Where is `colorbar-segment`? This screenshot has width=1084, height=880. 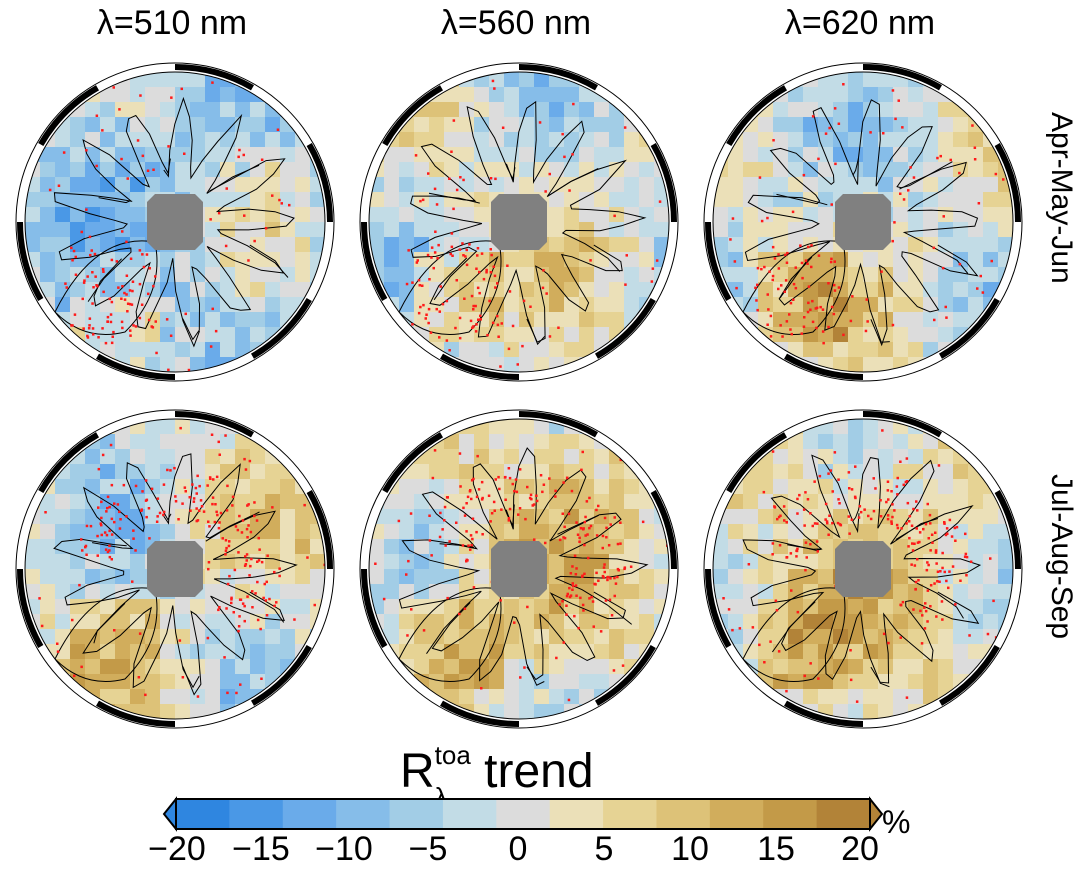
colorbar-segment is located at coordinates (203, 814).